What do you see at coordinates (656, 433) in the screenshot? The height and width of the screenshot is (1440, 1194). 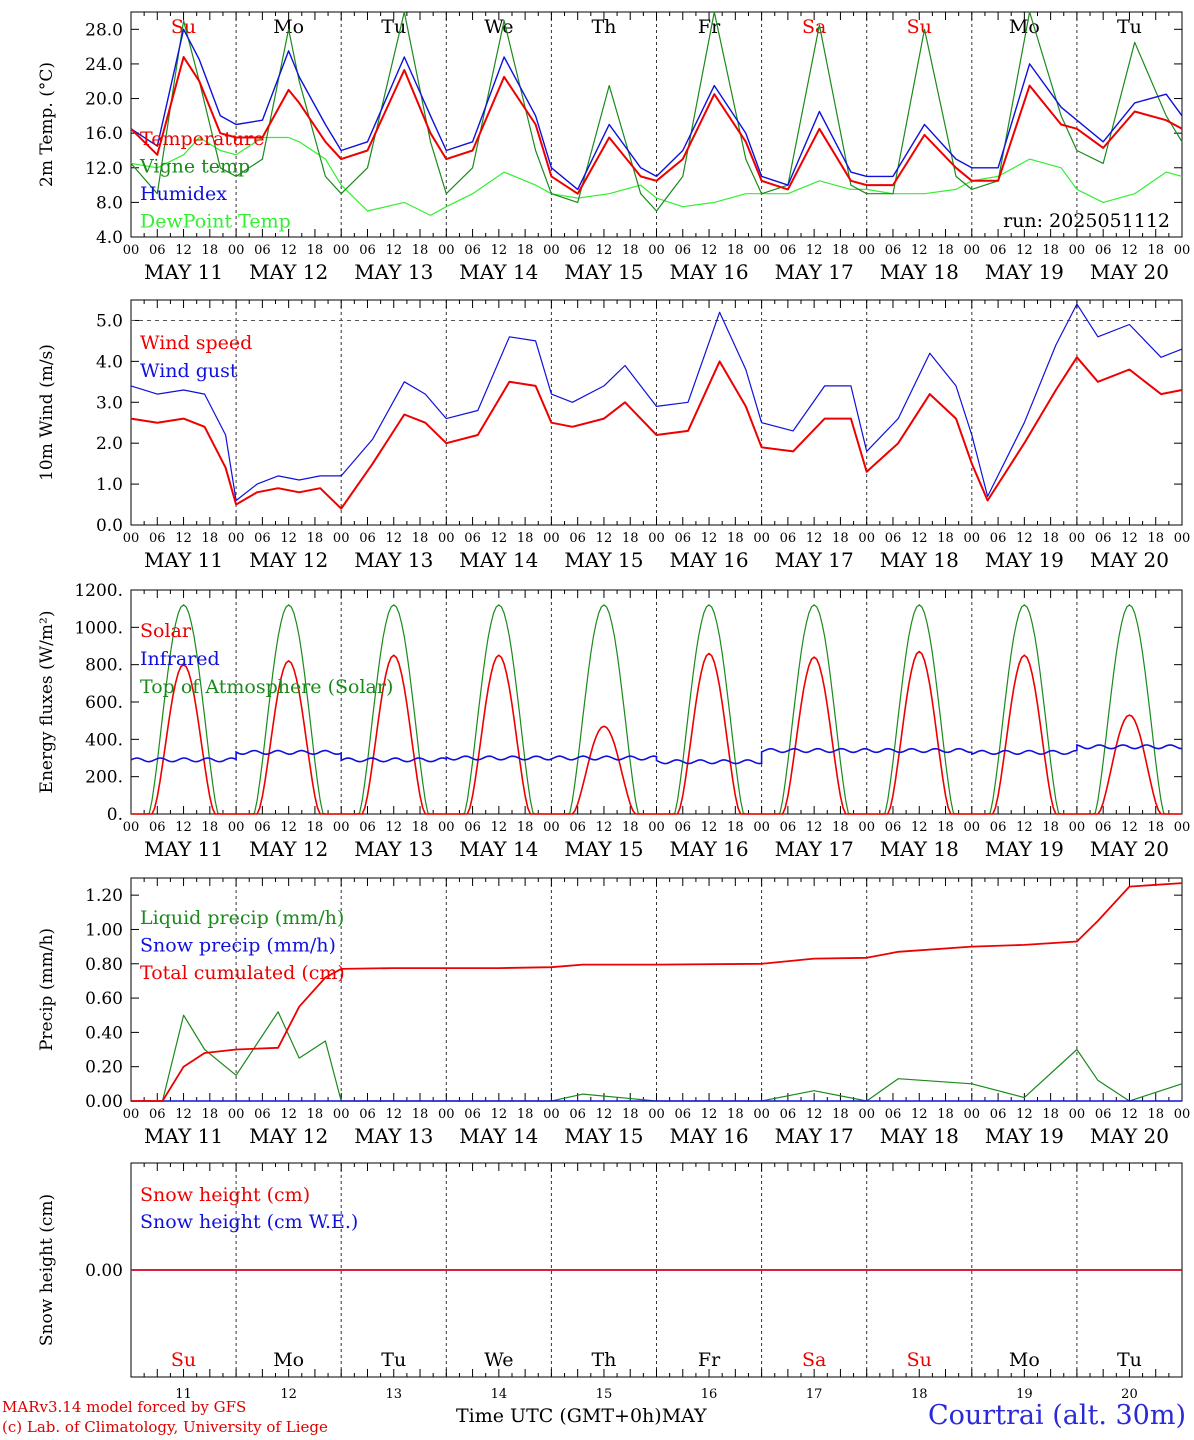 I see `series-line-wind-speed` at bounding box center [656, 433].